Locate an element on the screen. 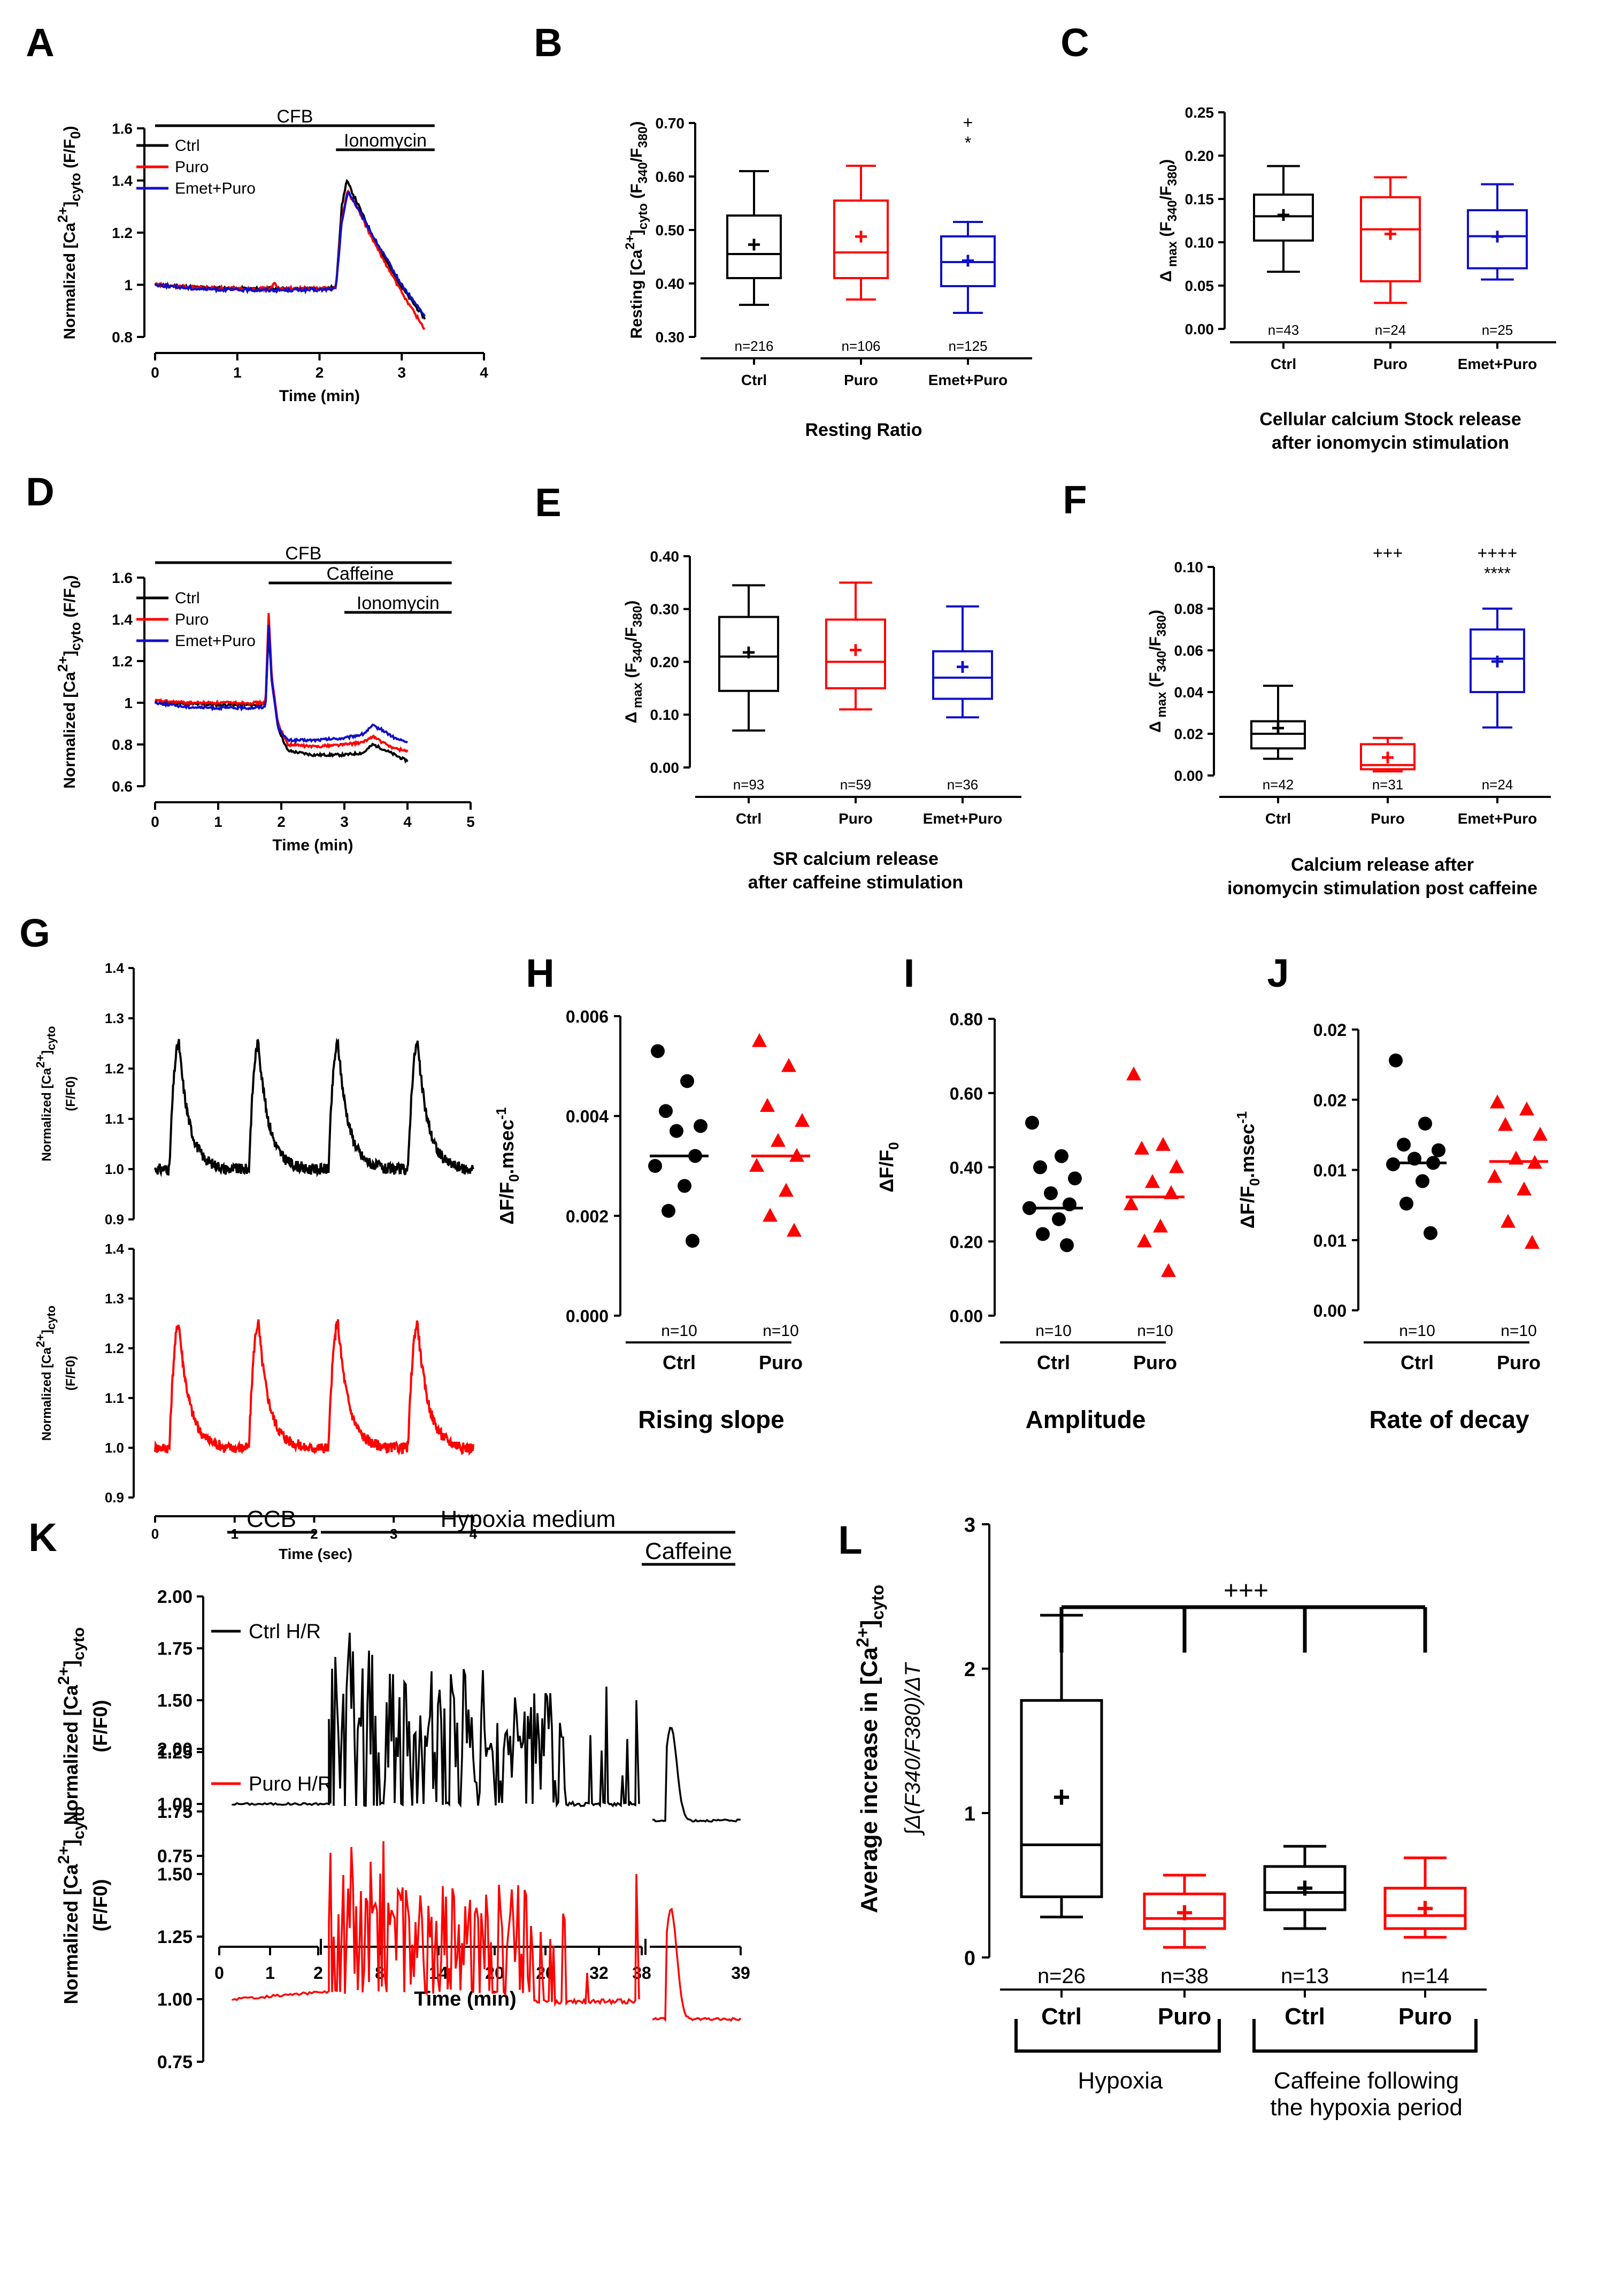  y-axis-title-formula: ∫Δ(F340/F380)/ΔT is located at coordinates (913, 1749).